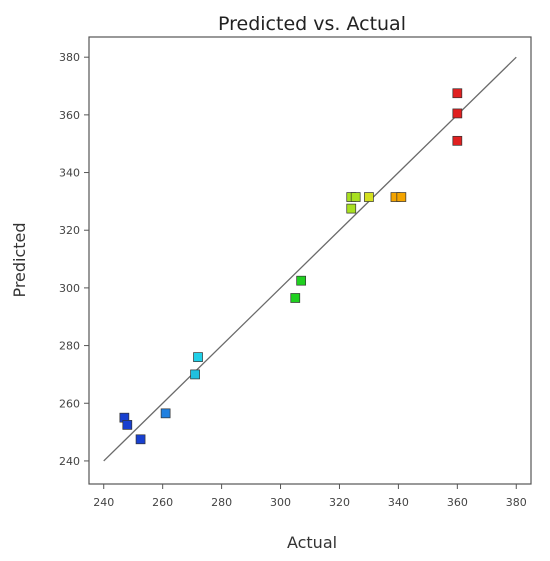 This screenshot has height=561, width=550. What do you see at coordinates (312, 542) in the screenshot?
I see `x-axis-label: Actual` at bounding box center [312, 542].